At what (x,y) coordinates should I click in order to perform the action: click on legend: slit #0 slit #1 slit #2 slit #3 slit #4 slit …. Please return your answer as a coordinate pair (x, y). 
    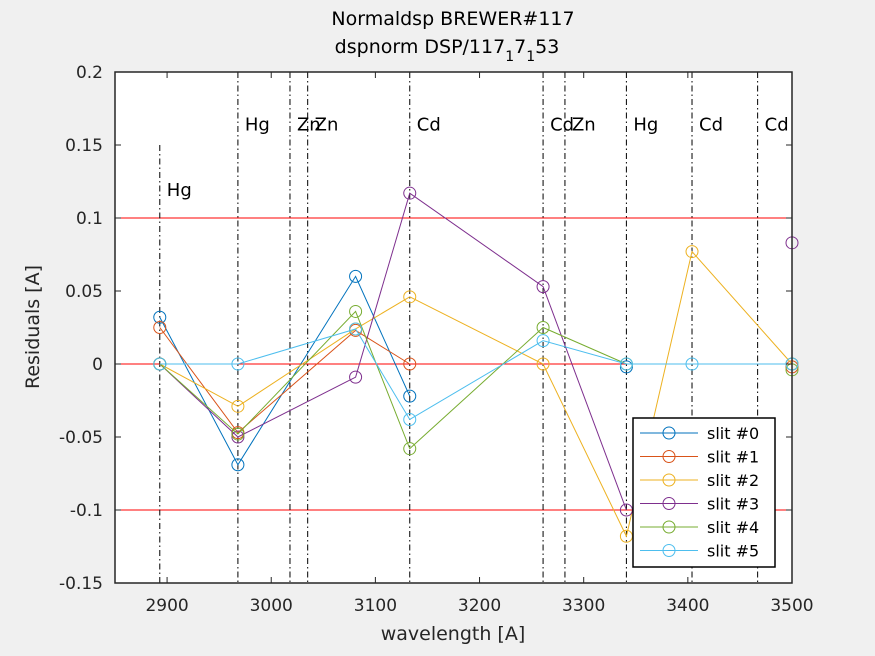
    Looking at the image, I should click on (704, 492).